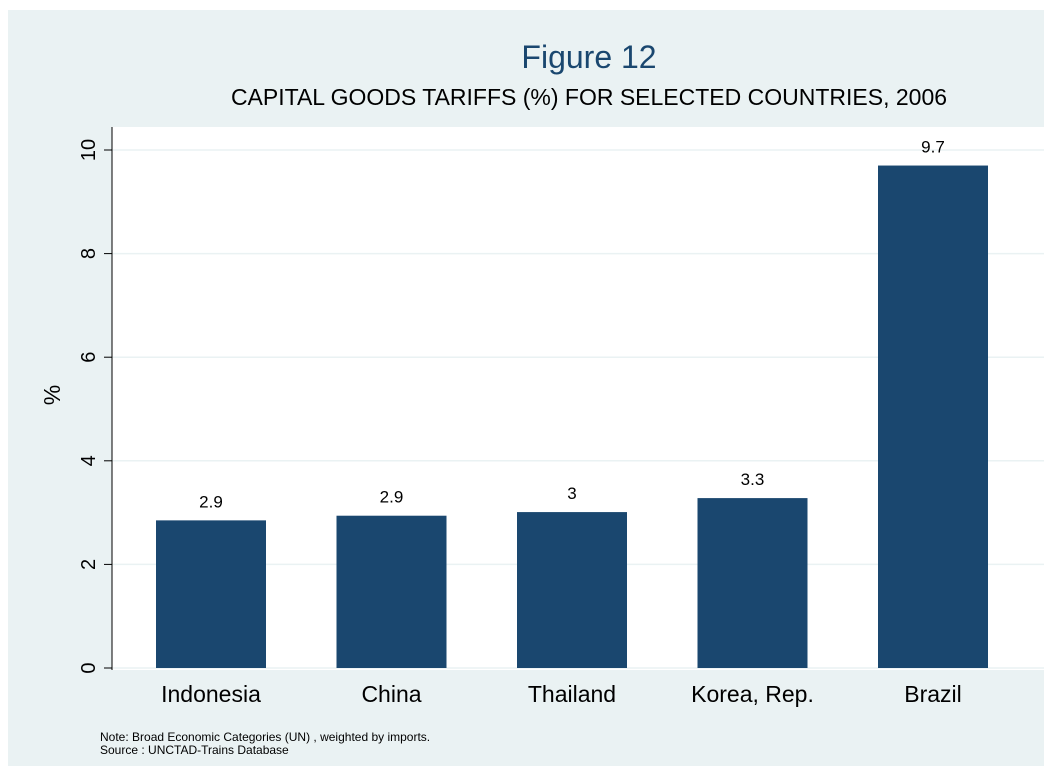  What do you see at coordinates (194, 750) in the screenshot?
I see `source-text: Source : UNCTAD-Trains Database` at bounding box center [194, 750].